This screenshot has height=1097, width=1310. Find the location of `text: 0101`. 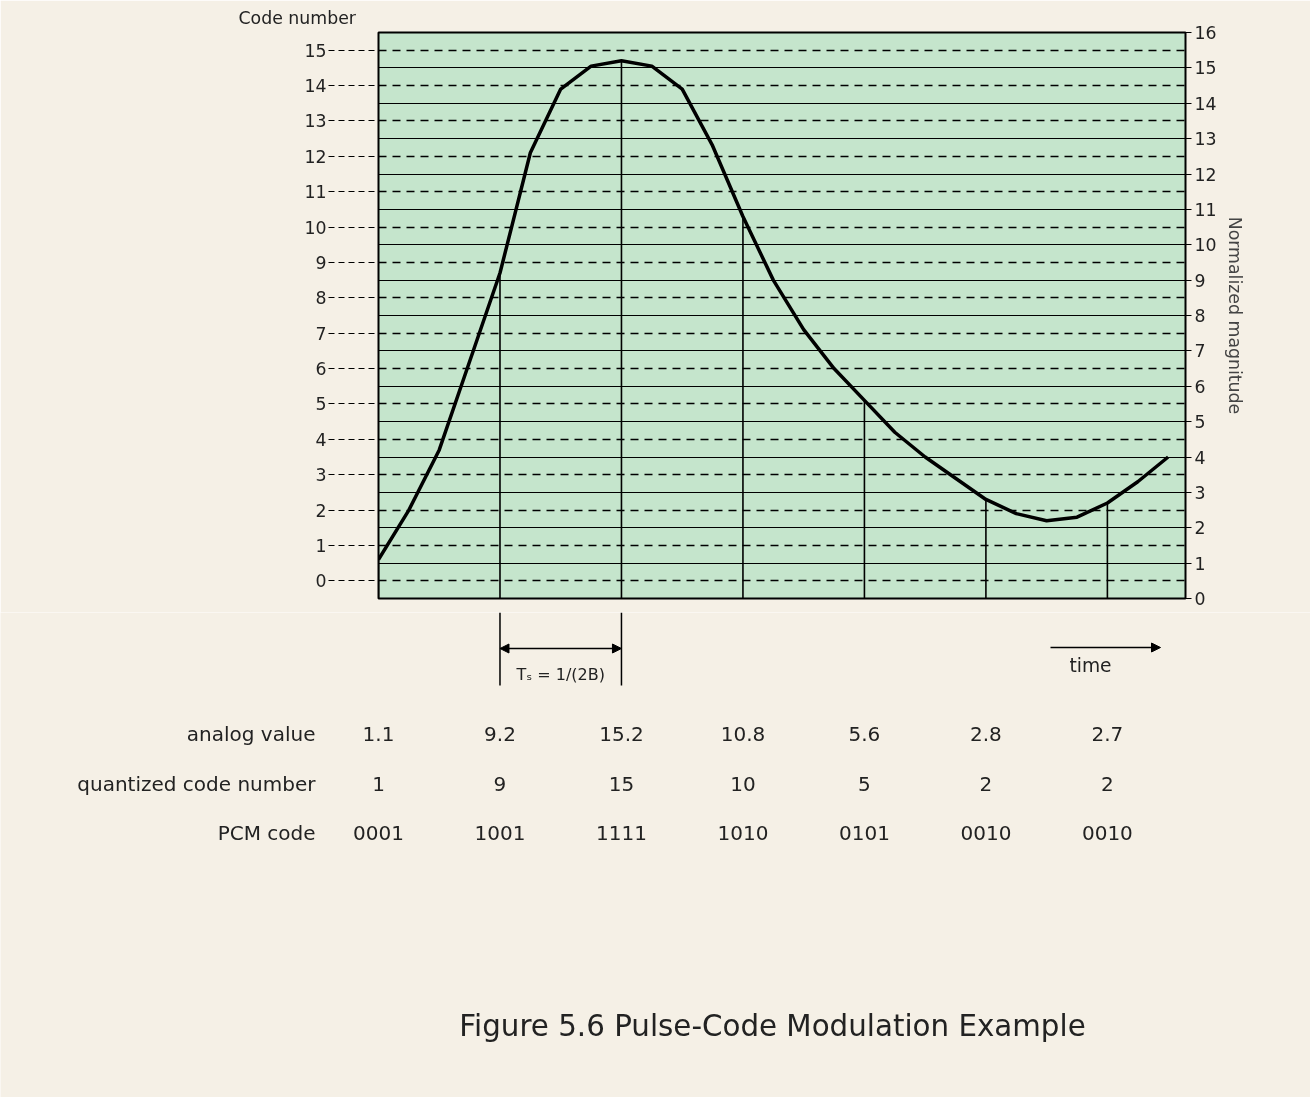

text: 0101 is located at coordinates (864, 832).